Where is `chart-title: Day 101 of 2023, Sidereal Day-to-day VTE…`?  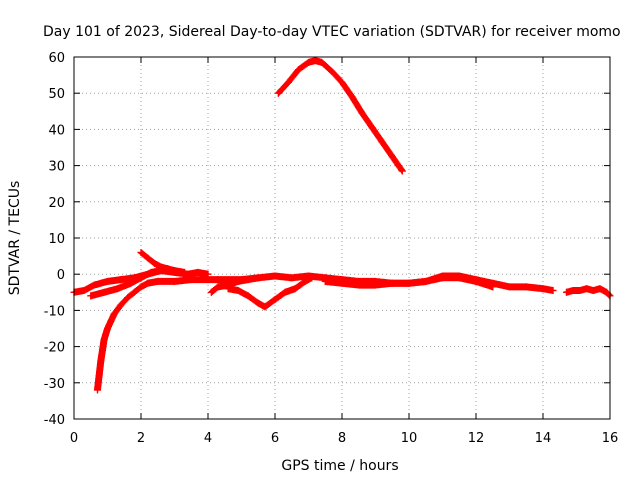 chart-title: Day 101 of 2023, Sidereal Day-to-day VTE… is located at coordinates (332, 32).